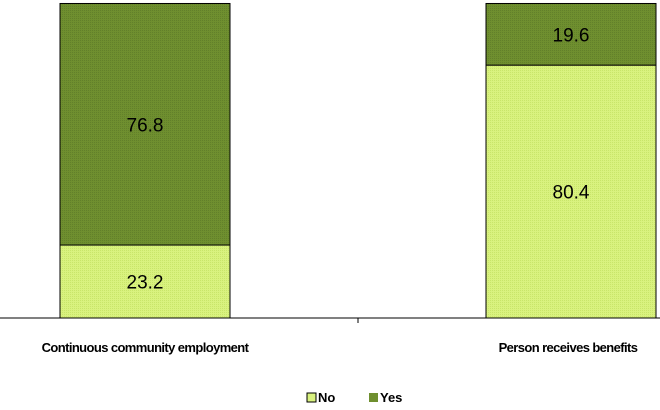 This screenshot has width=660, height=410. I want to click on legend-swatch-no, so click(311, 397).